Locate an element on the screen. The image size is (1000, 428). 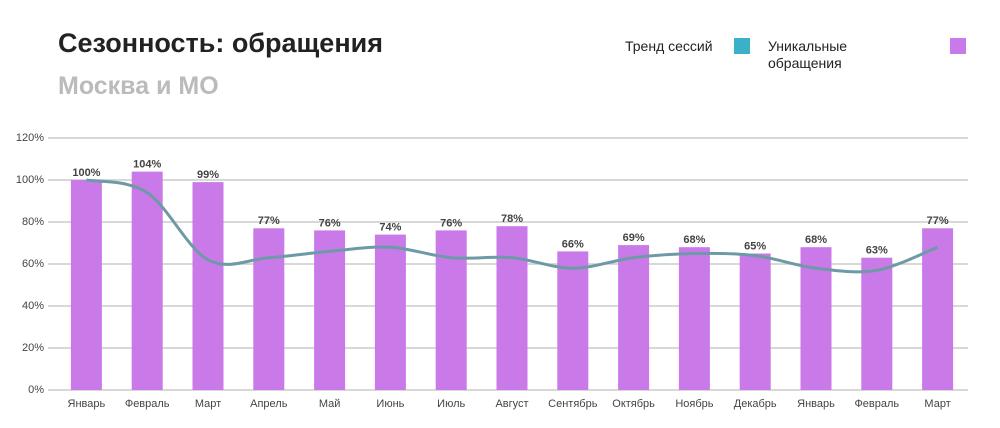
x-tick-label: Май is located at coordinates (330, 404).